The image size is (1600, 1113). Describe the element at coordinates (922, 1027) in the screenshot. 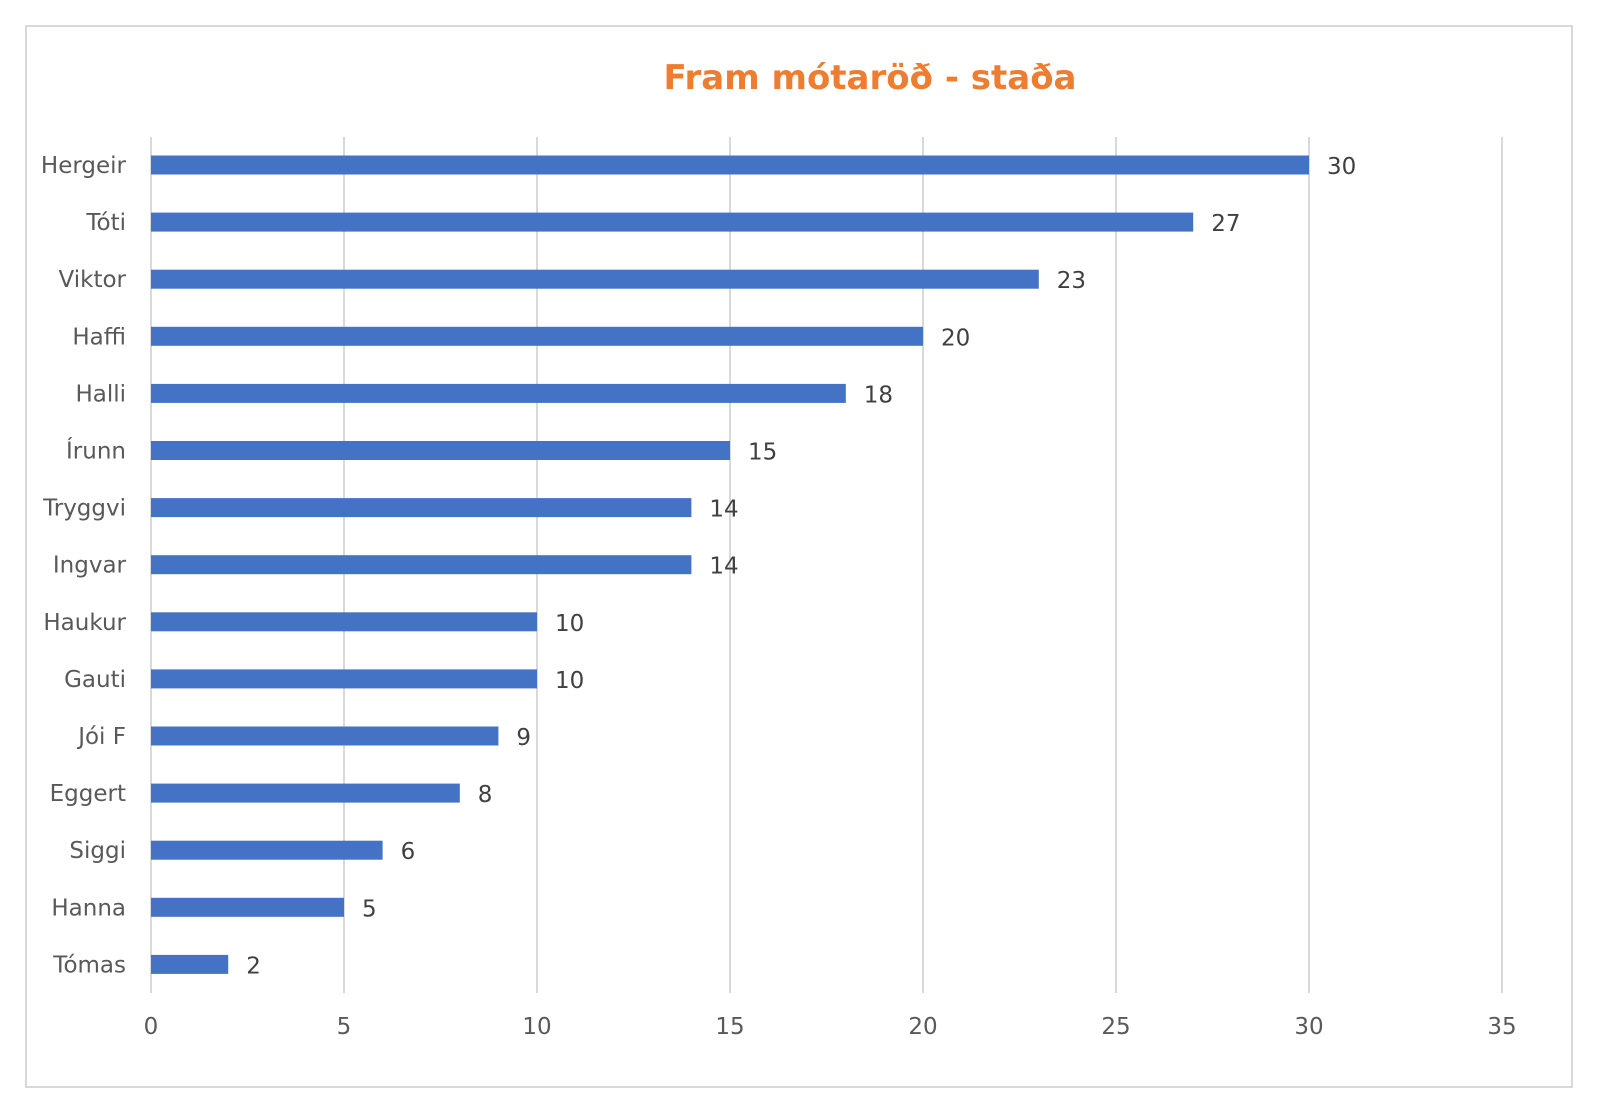

I see `x-tick-label: 20` at that location.